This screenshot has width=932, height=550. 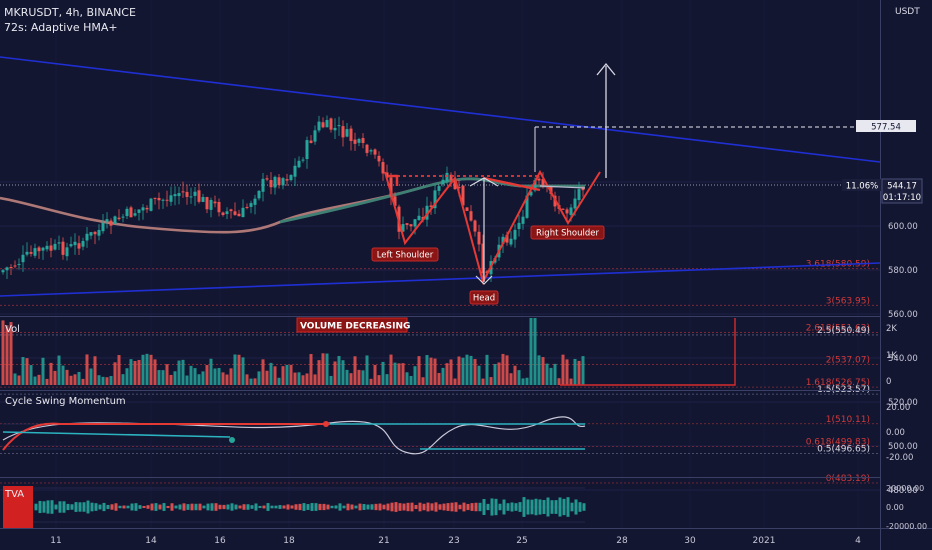 What do you see at coordinates (886, 126) in the screenshot?
I see `target-price-badge: 577.54` at bounding box center [886, 126].